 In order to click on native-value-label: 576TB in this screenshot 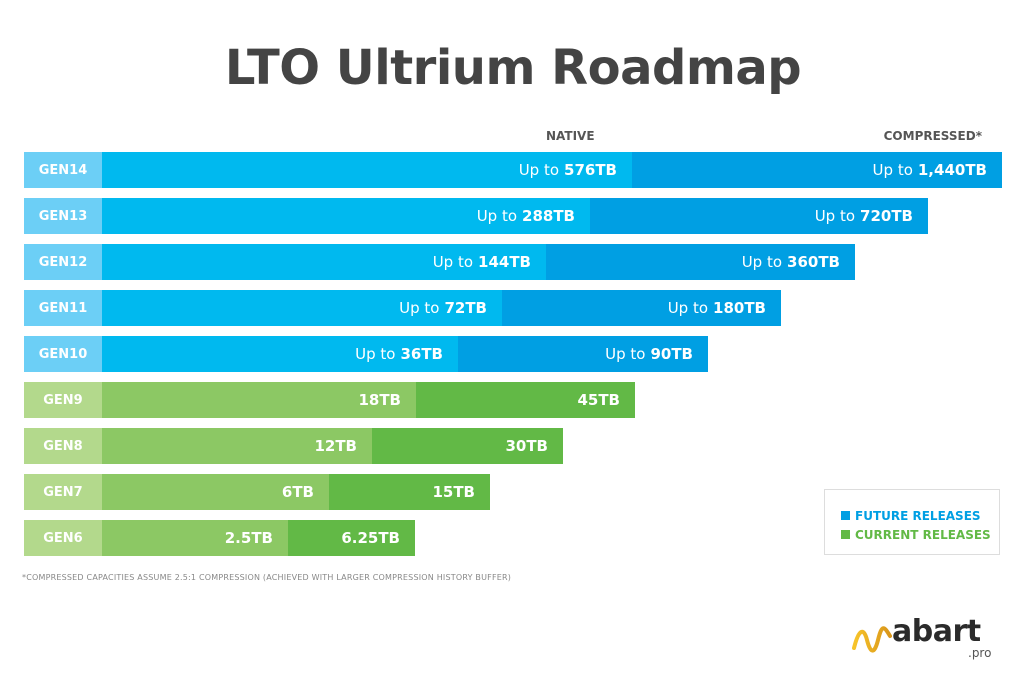, I will do `click(590, 170)`.